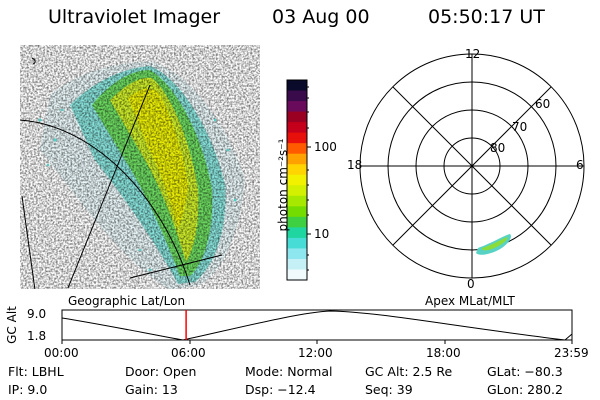 The image size is (600, 400). What do you see at coordinates (355, 165) in the screenshot?
I see `mlt-label-18: 18` at bounding box center [355, 165].